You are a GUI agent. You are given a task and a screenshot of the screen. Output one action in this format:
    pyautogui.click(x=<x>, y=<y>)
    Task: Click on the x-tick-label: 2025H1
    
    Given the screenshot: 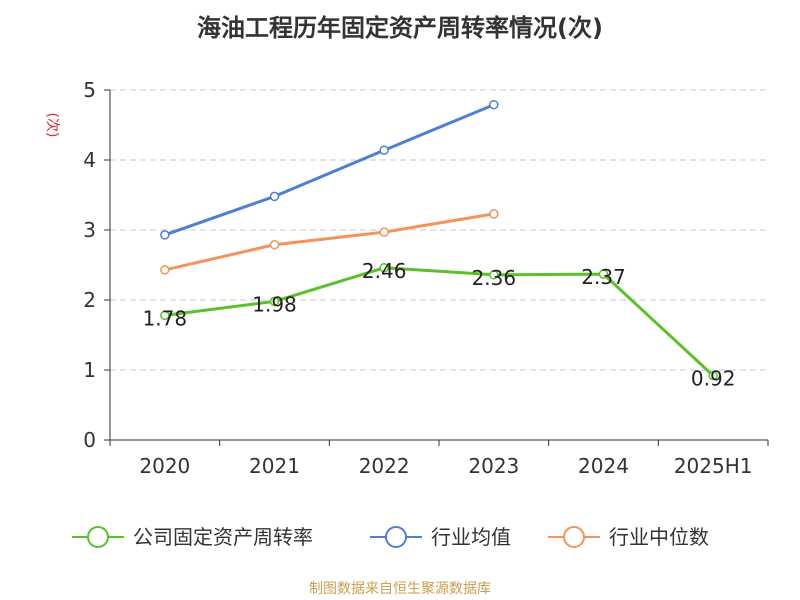 What is the action you would take?
    pyautogui.click(x=713, y=466)
    